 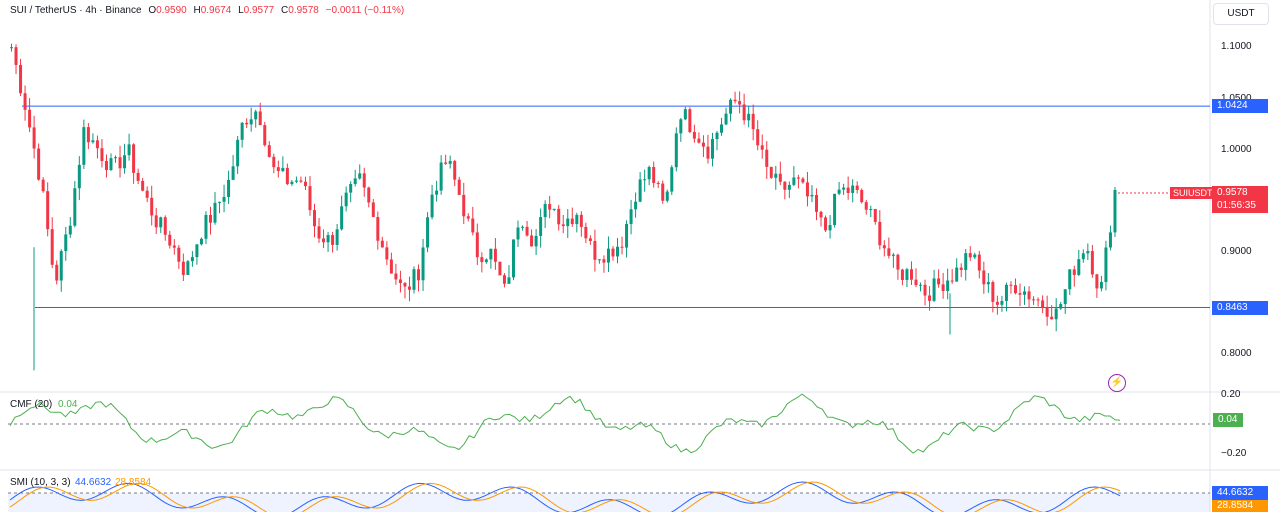 What do you see at coordinates (1240, 308) in the screenshot?
I see `level-tag-lower: 0.8463` at bounding box center [1240, 308].